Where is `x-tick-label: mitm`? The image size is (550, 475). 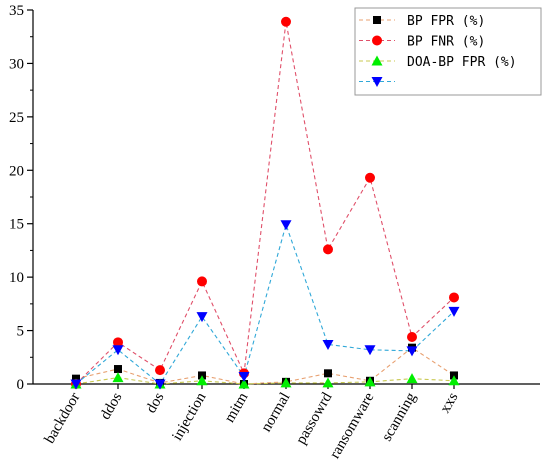
x-tick-label: mitm is located at coordinates (237, 408).